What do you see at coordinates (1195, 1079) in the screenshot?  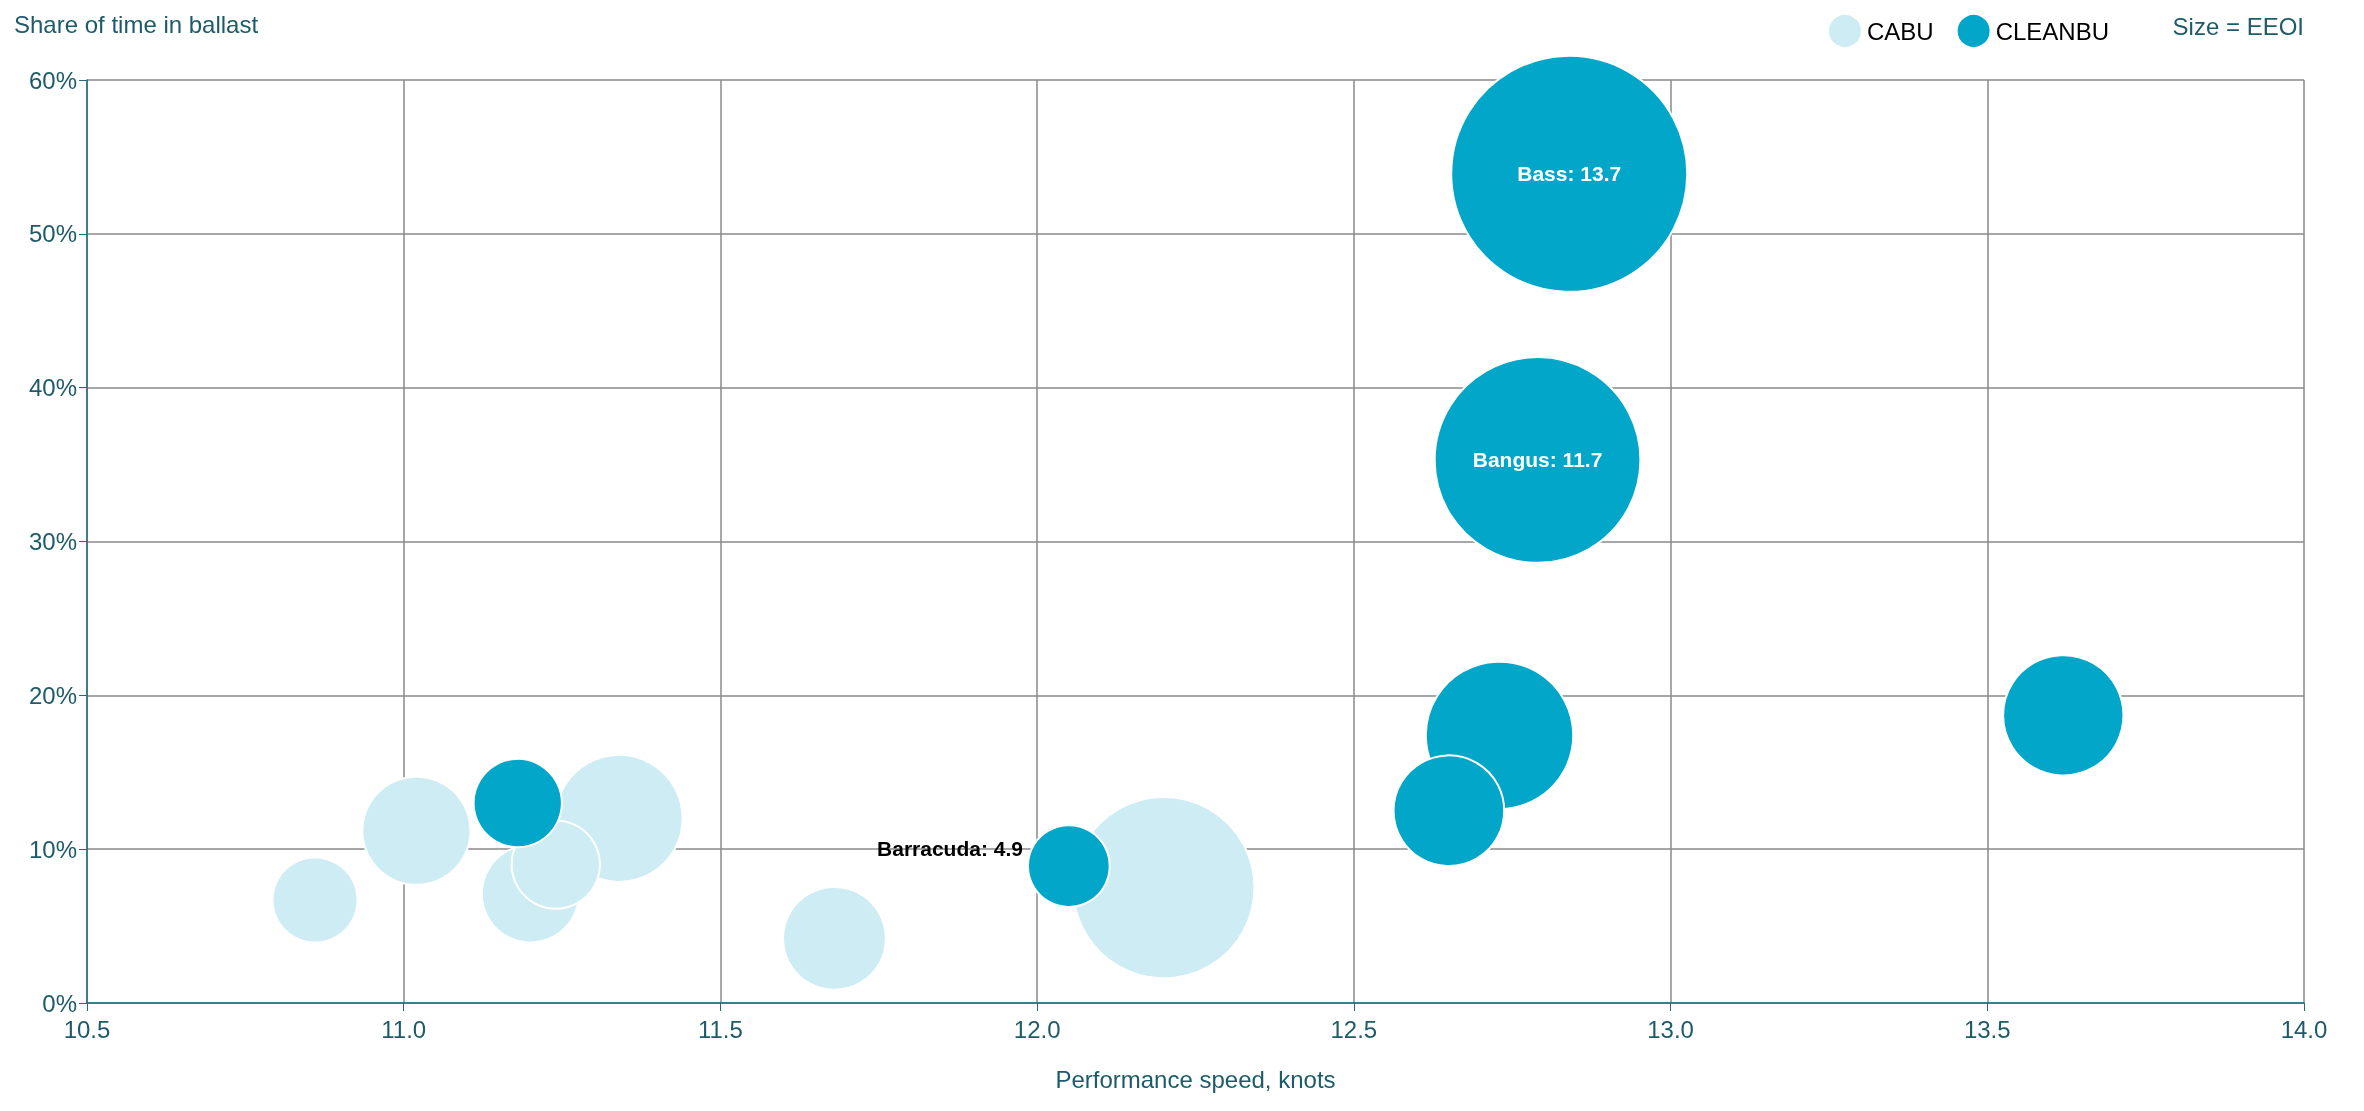 I see `x-axis-title: Performance speed, knots` at bounding box center [1195, 1079].